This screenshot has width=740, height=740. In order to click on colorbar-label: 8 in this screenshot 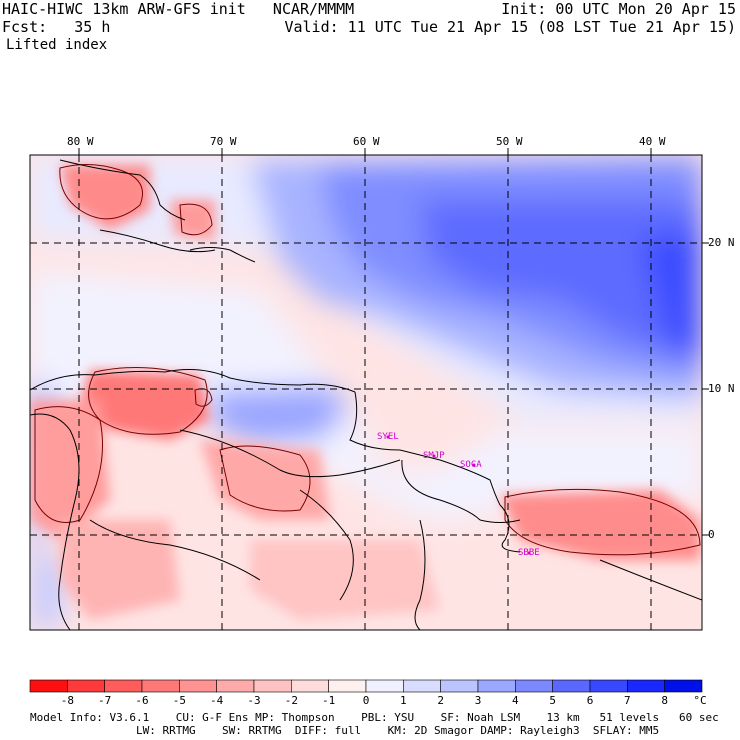, I will do `click(664, 700)`.